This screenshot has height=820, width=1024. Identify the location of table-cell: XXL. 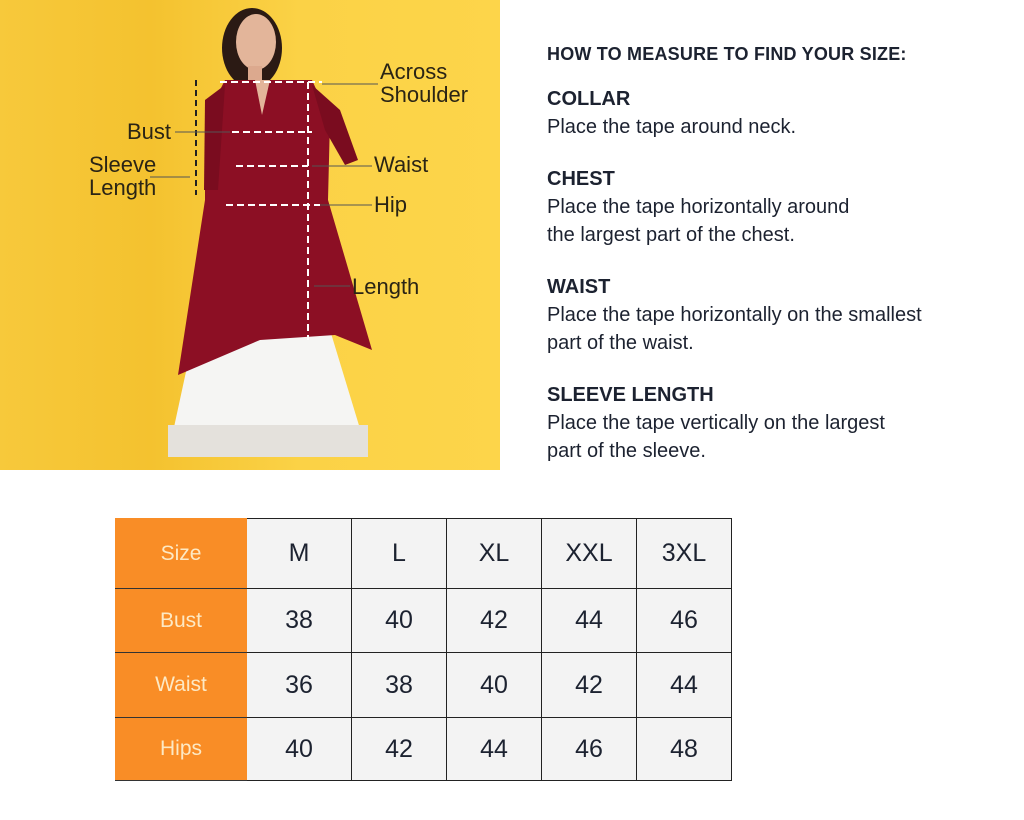
(589, 553).